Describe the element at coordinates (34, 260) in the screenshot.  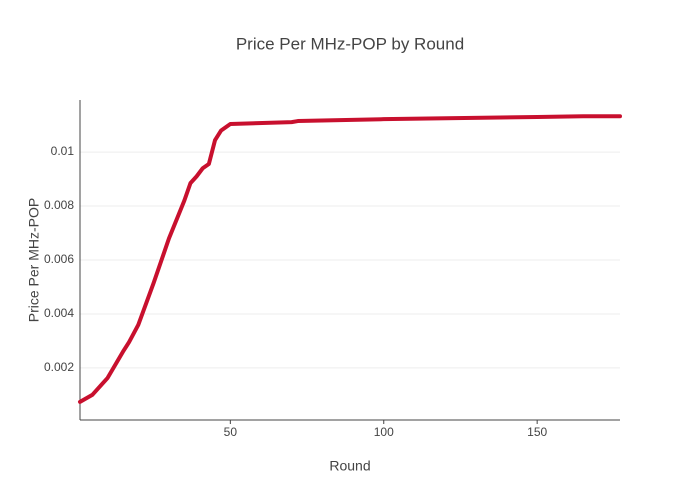
I see `y-axis-title: Price Per MHz-POP` at that location.